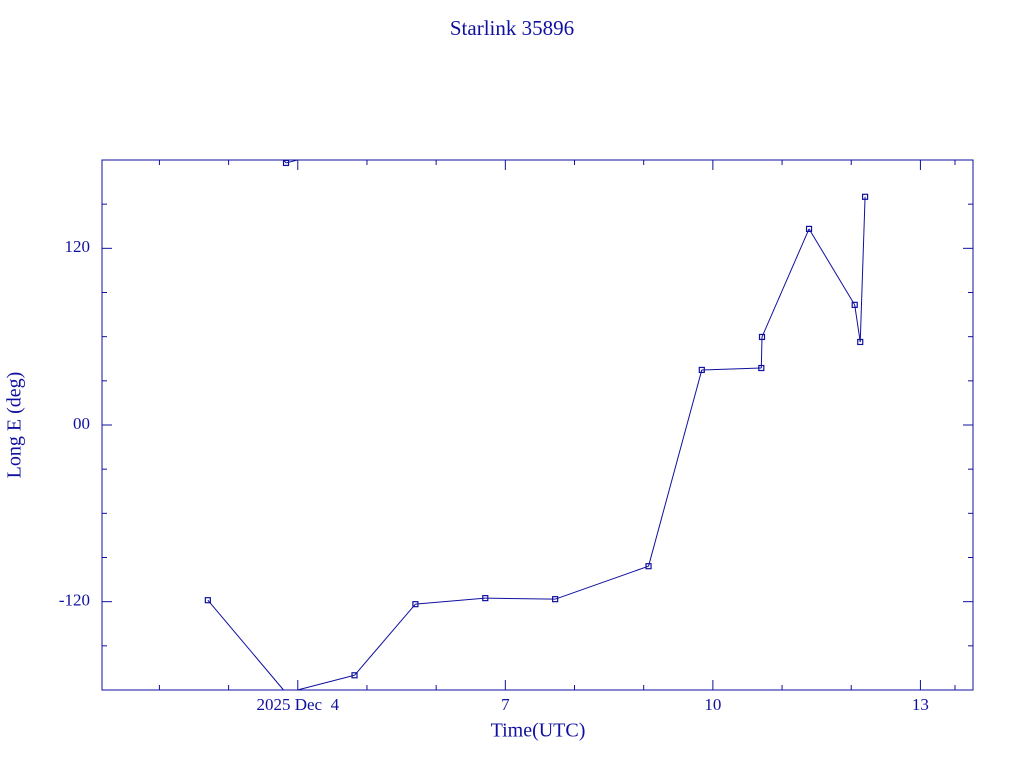 The image size is (1024, 768). What do you see at coordinates (74, 600) in the screenshot?
I see `y-tick-label: -120` at bounding box center [74, 600].